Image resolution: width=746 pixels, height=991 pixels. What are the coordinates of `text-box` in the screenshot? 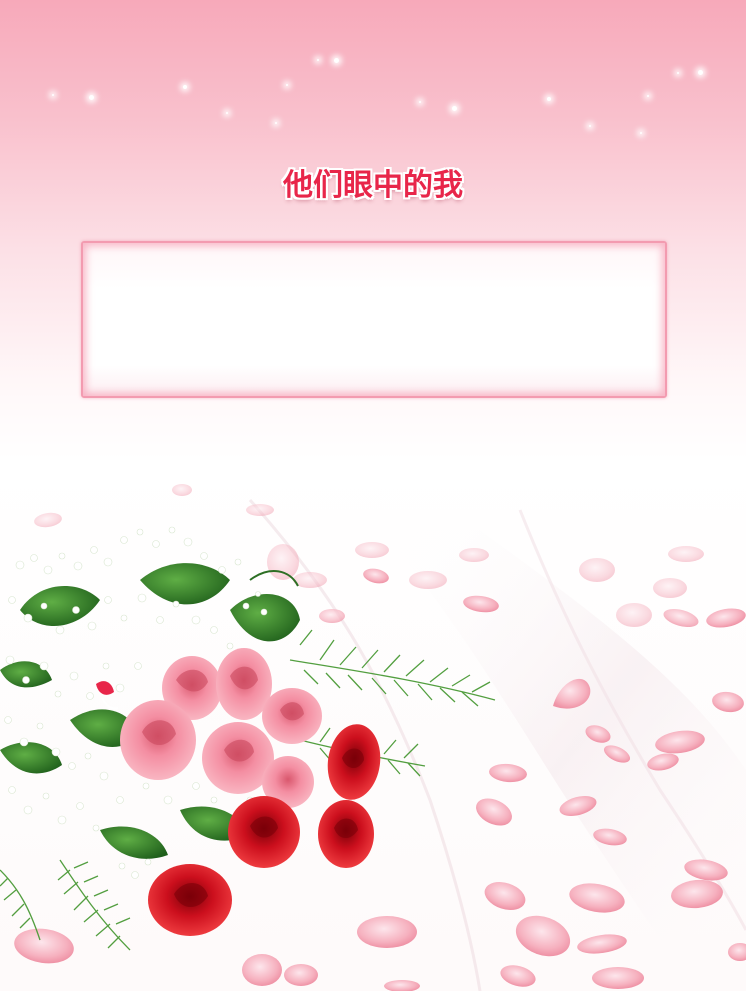 It's located at (374, 319).